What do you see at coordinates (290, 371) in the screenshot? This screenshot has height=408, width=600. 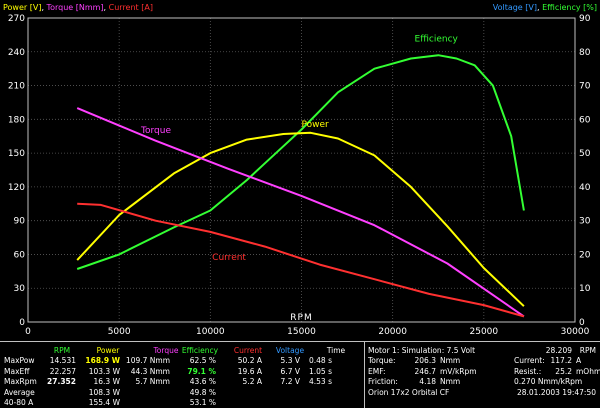 I see `table-cell: 6.7 V` at bounding box center [290, 371].